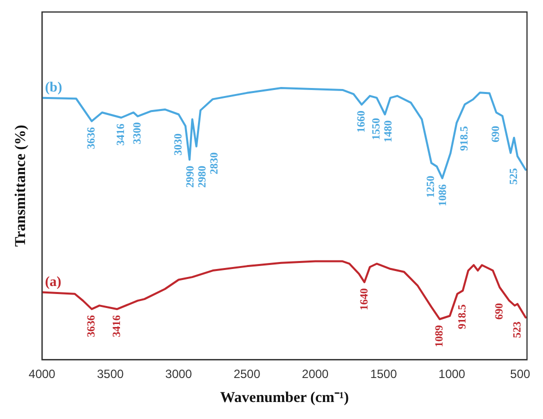 The height and width of the screenshot is (419, 543). I want to click on x-tick-label: 3500, so click(110, 374).